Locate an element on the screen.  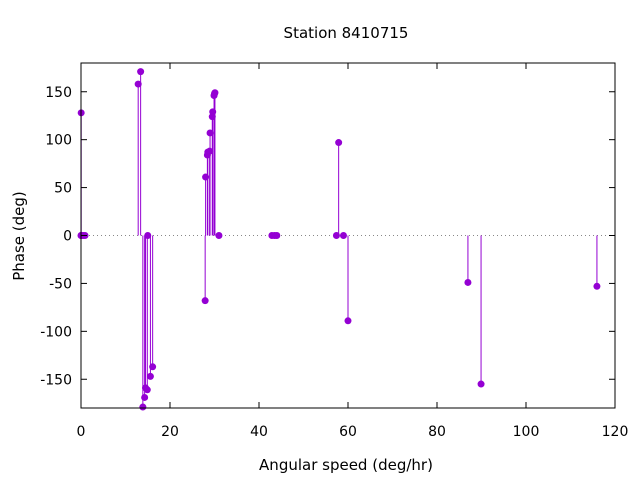
y-tick-label: -150 is located at coordinates (56, 380).